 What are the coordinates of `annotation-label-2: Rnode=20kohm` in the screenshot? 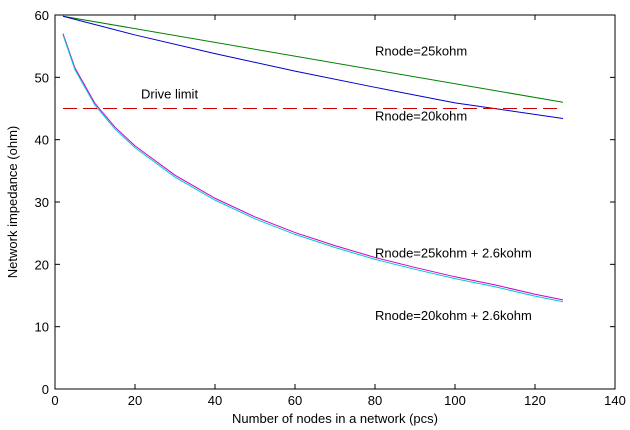 It's located at (421, 115).